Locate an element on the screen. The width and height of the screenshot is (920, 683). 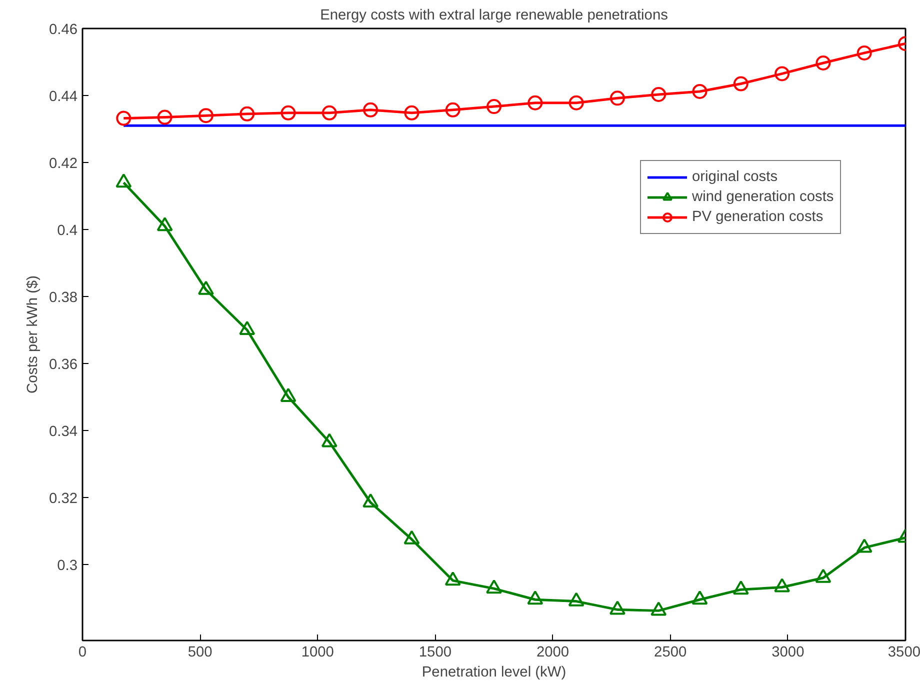
y-tick-label: 0.4 is located at coordinates (67, 230).